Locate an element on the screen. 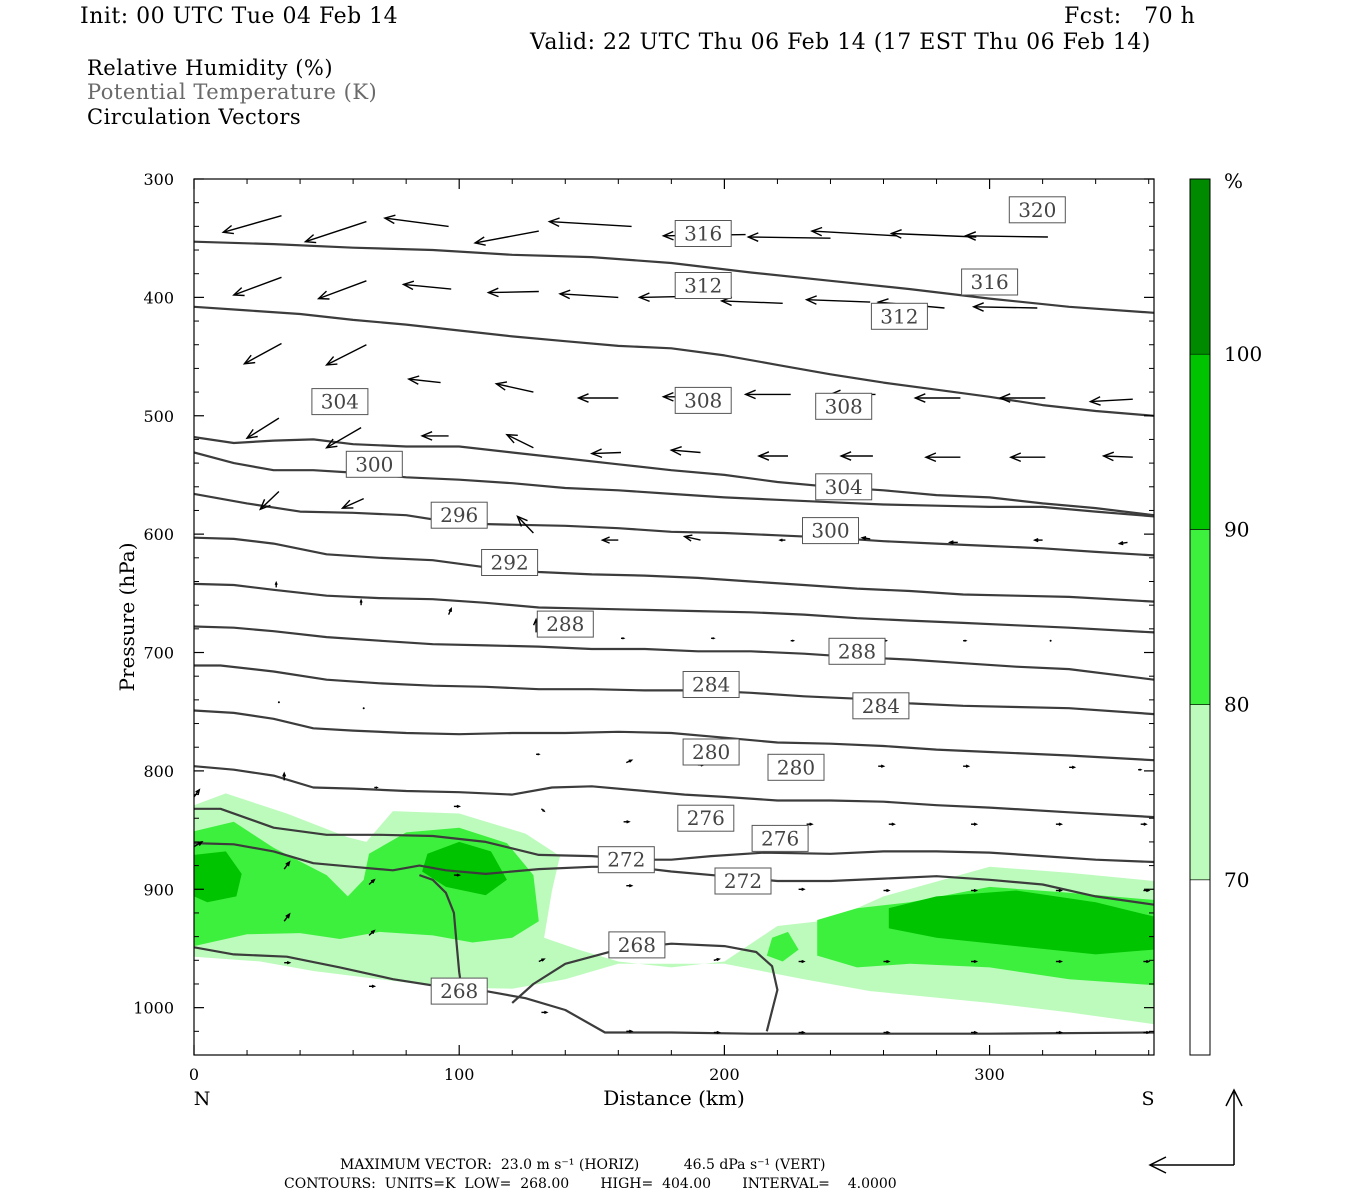 The width and height of the screenshot is (1350, 1200). theta-label-276: 276 is located at coordinates (706, 818).